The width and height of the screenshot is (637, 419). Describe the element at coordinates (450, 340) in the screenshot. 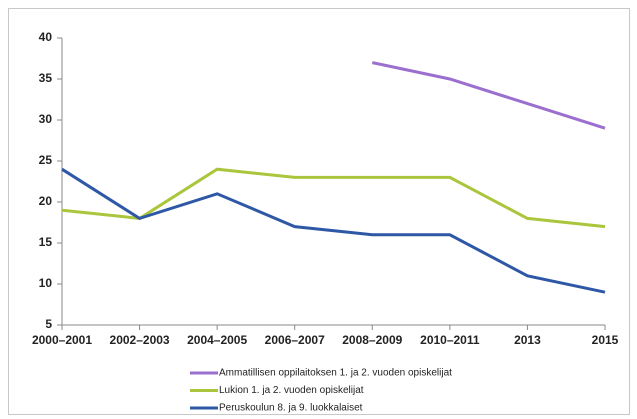

I see `x-tick-label: 2010–2011` at that location.